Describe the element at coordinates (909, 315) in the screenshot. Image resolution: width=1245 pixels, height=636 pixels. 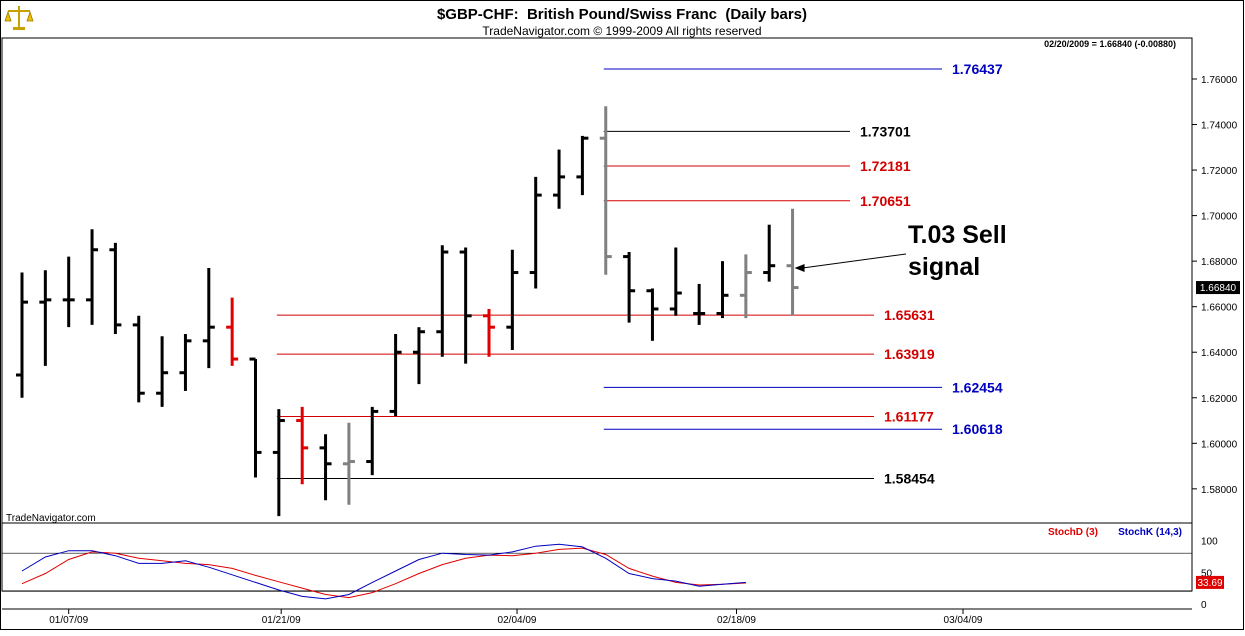
I see `level-label: 1.65631` at that location.